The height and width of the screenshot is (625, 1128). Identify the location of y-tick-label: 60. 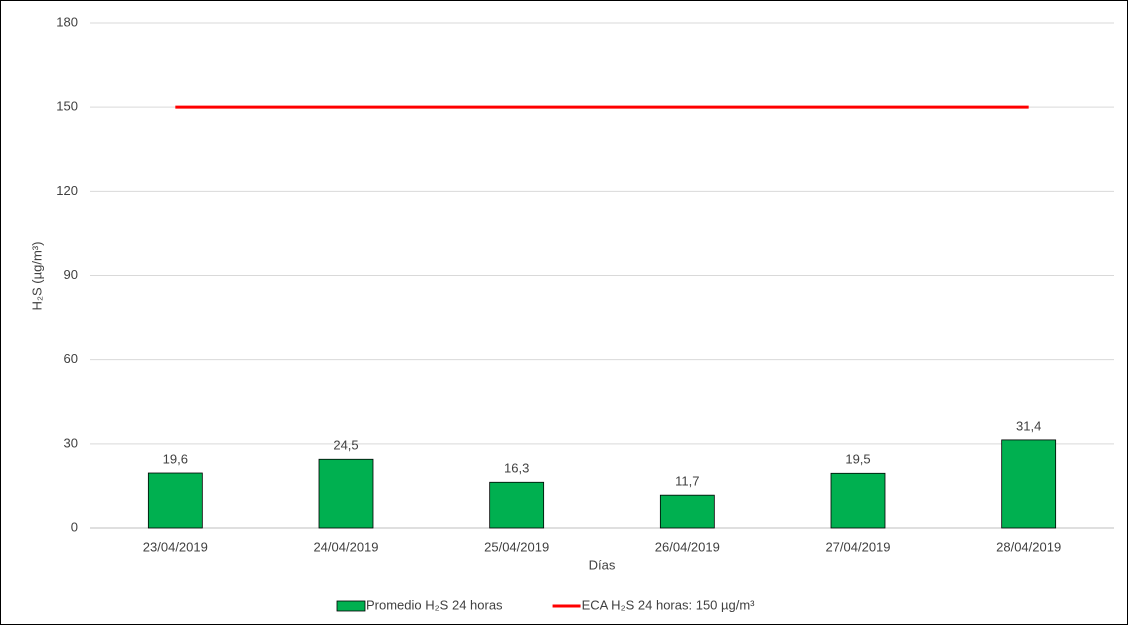
(71, 358).